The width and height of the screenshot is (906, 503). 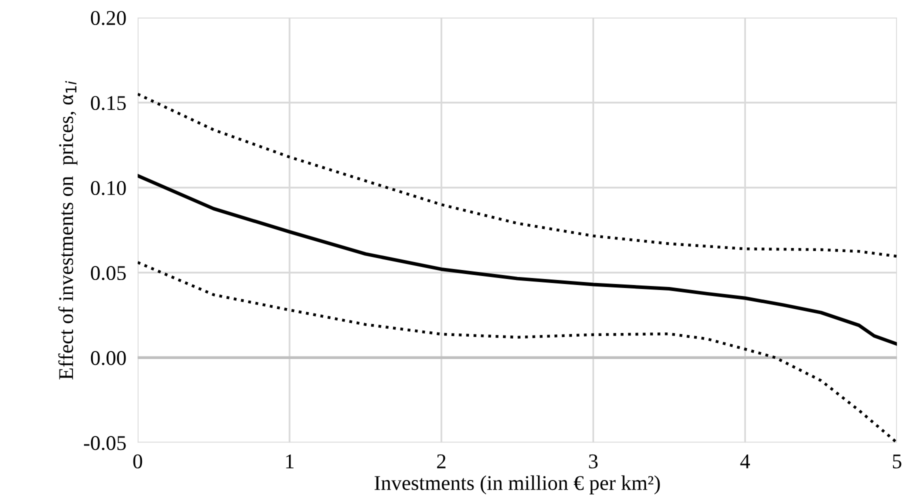 What do you see at coordinates (105, 443) in the screenshot?
I see `y-tick-label: -0.05` at bounding box center [105, 443].